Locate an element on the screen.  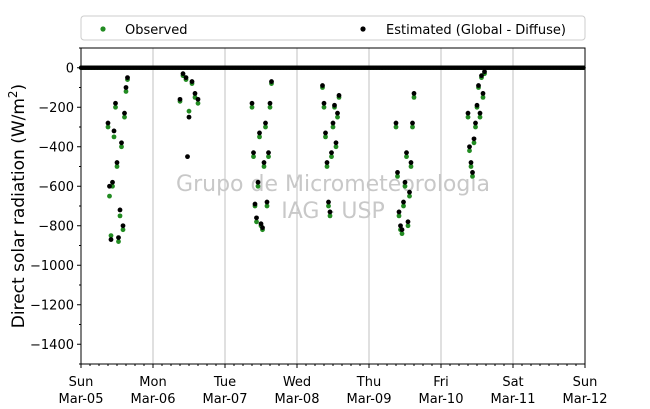
x-tick-label-date: Mar-05 is located at coordinates (81, 399).